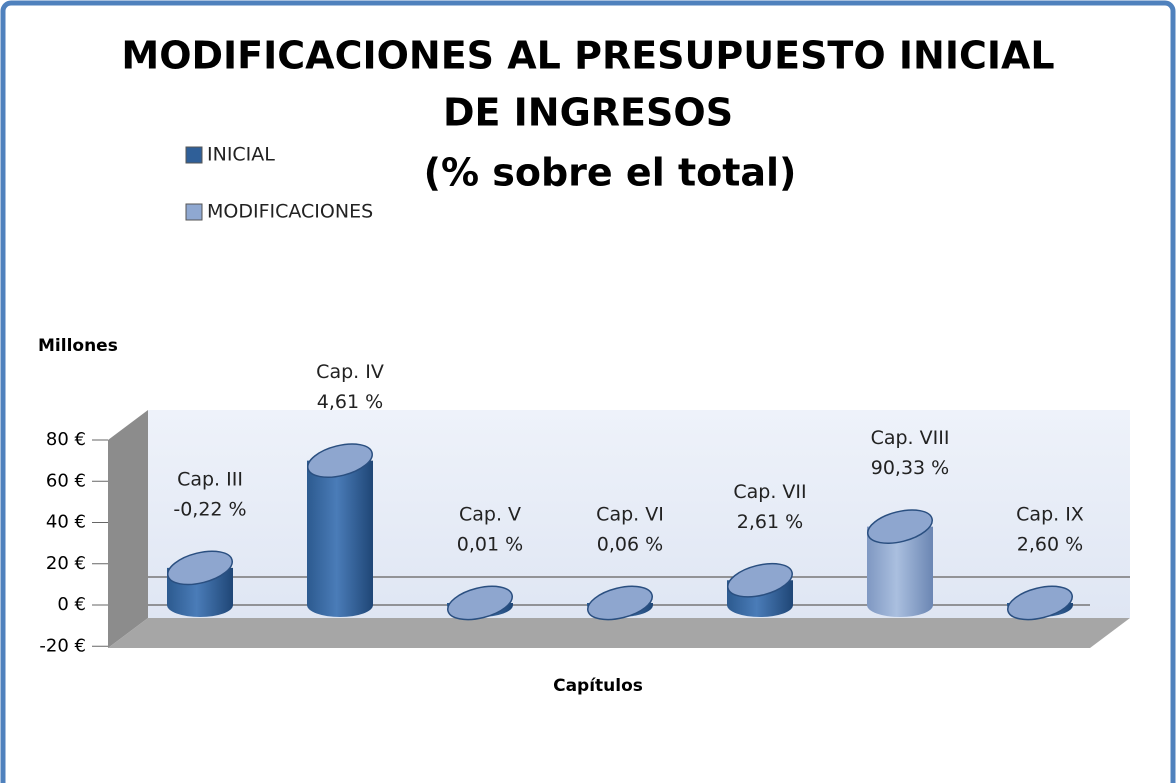 The image size is (1176, 783). What do you see at coordinates (910, 438) in the screenshot?
I see `data-label: Cap. VIII` at bounding box center [910, 438].